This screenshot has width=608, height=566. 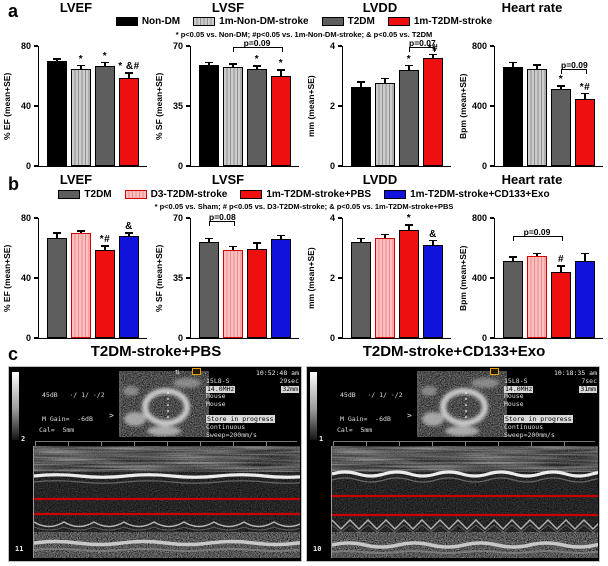 What do you see at coordinates (156, 351) in the screenshot?
I see `ultrasound-title-pbs: T2DM-stroke+PBS` at bounding box center [156, 351].